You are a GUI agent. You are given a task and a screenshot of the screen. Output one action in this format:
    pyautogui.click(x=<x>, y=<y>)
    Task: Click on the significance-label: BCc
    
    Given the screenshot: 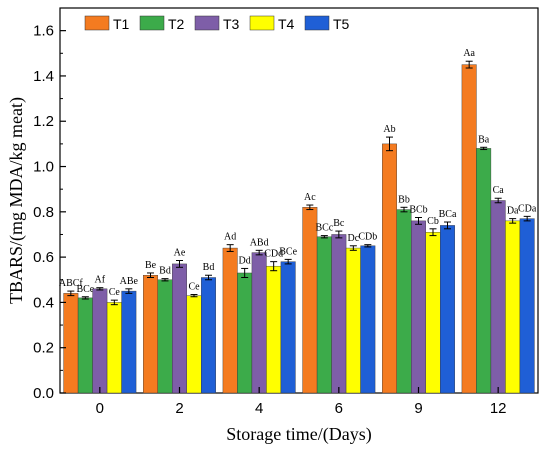 What is the action you would take?
    pyautogui.click(x=324, y=228)
    